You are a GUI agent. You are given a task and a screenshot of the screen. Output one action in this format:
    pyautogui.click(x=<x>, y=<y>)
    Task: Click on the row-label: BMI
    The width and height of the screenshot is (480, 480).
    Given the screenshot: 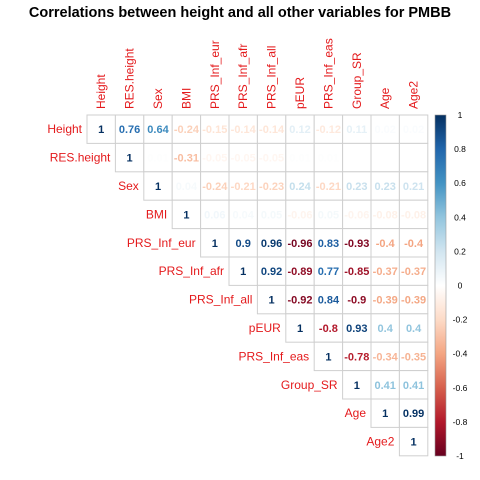 What is the action you would take?
    pyautogui.click(x=156, y=214)
    